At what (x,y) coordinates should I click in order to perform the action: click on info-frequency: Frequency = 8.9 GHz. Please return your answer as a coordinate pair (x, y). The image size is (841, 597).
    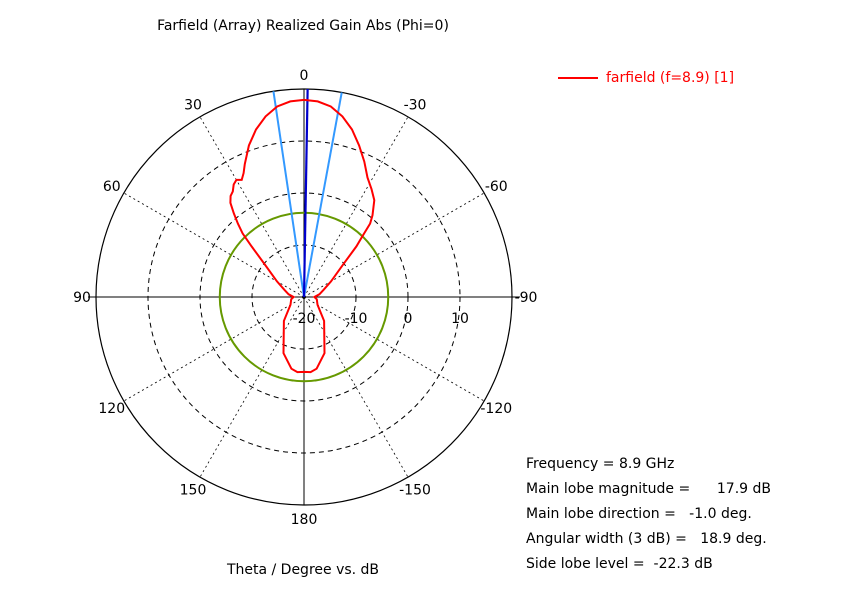
    Looking at the image, I should click on (600, 464).